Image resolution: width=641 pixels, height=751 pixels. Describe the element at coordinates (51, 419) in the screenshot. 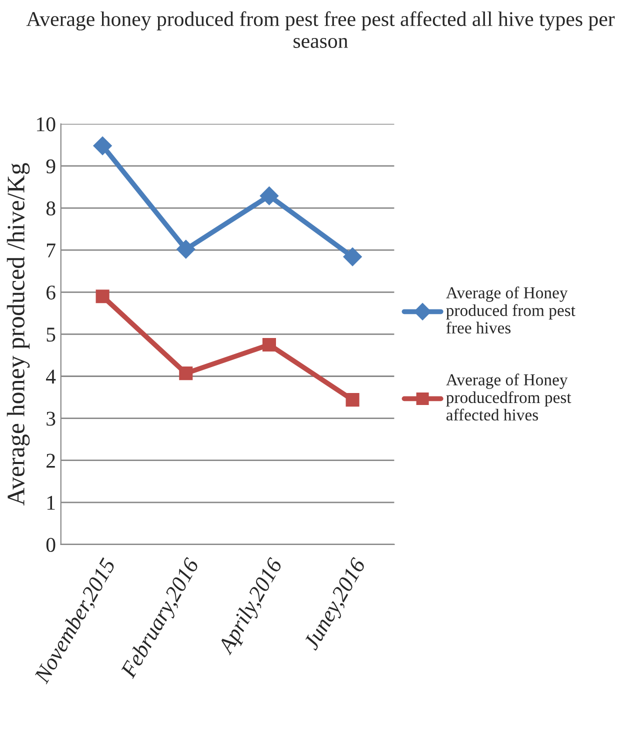

I see `y-tick-label: 3` at that location.